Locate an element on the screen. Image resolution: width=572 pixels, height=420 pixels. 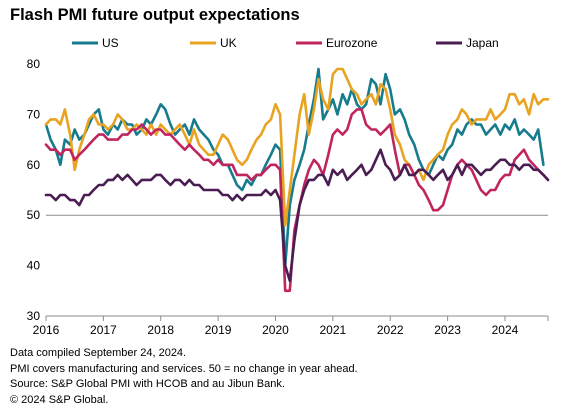
y-tick-label: 40 is located at coordinates (34, 266).